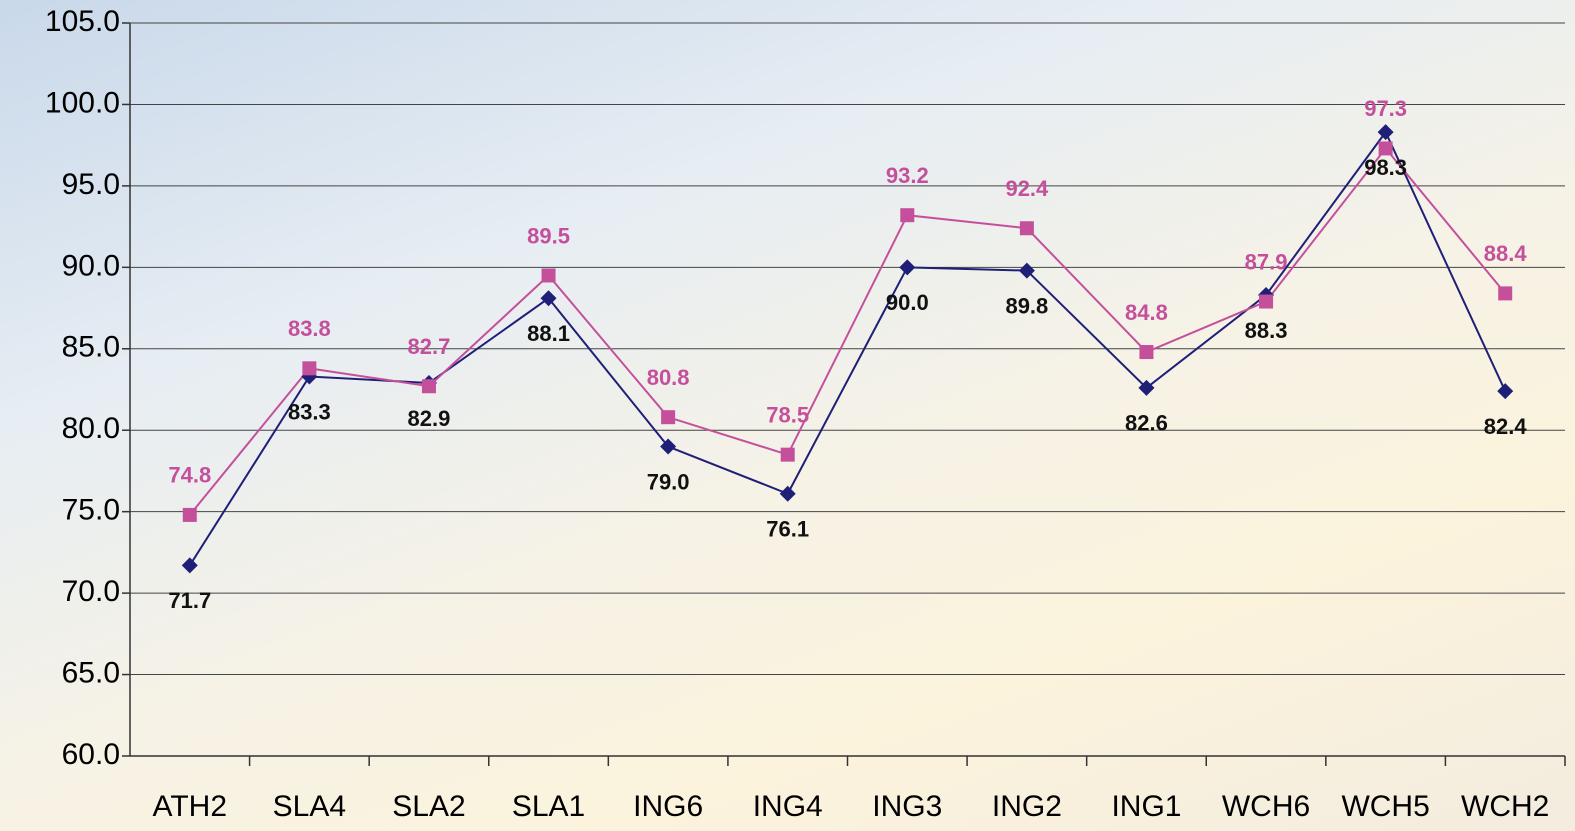 The image size is (1575, 831). Describe the element at coordinates (1027, 188) in the screenshot. I see `data-label: 92.4` at that location.